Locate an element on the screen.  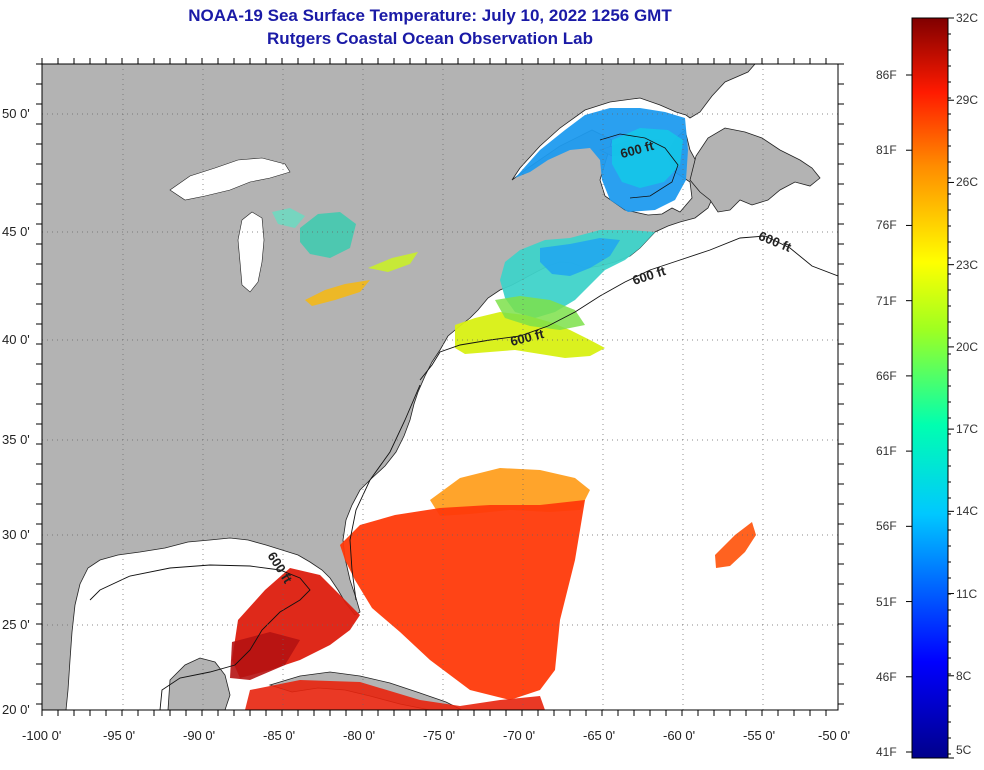
fahrenheit-label: 41F is located at coordinates (886, 752).